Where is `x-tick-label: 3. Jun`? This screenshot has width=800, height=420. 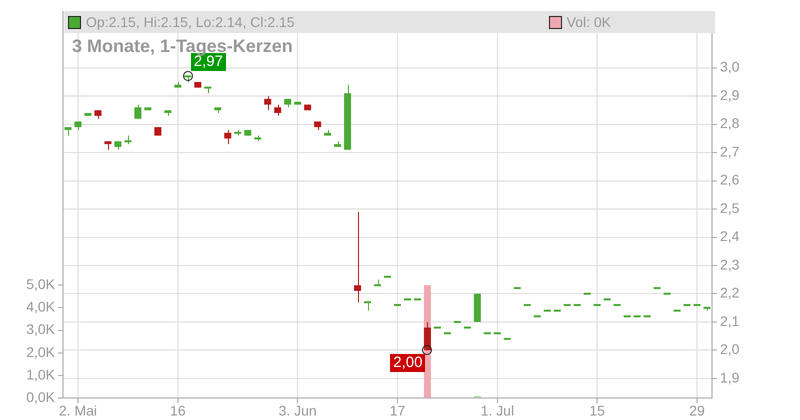 x-tick-label: 3. Jun is located at coordinates (297, 410).